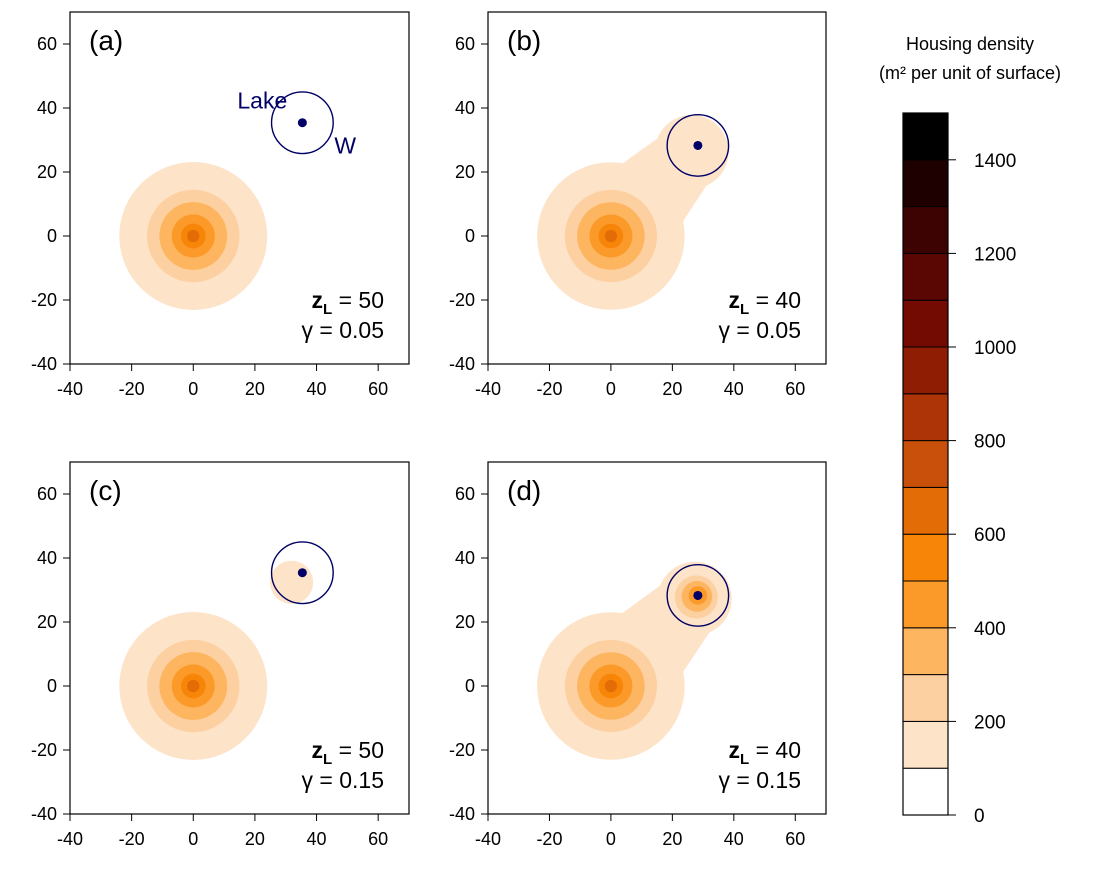  What do you see at coordinates (348, 302) in the screenshot?
I see `zl-annotation: zL = 50` at bounding box center [348, 302].